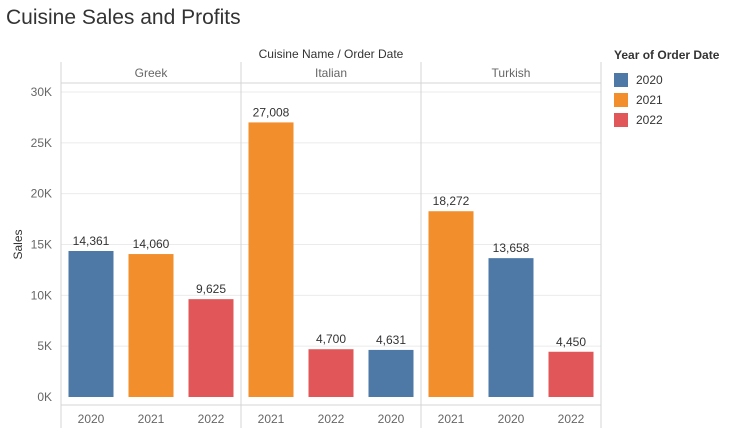  Describe the element at coordinates (511, 248) in the screenshot. I see `data-label: 13,658` at that location.